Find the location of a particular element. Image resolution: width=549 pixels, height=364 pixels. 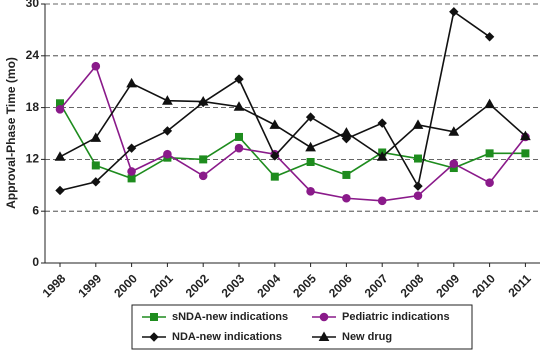

x-tick-label: 1998 is located at coordinates (54, 285).